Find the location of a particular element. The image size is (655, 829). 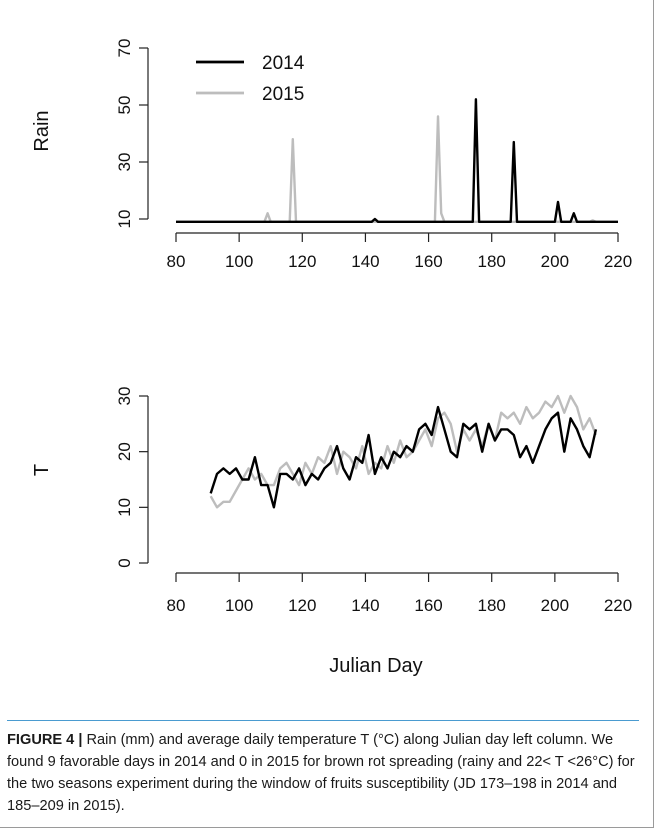

rain-y-tick-label: 30 is located at coordinates (124, 162).